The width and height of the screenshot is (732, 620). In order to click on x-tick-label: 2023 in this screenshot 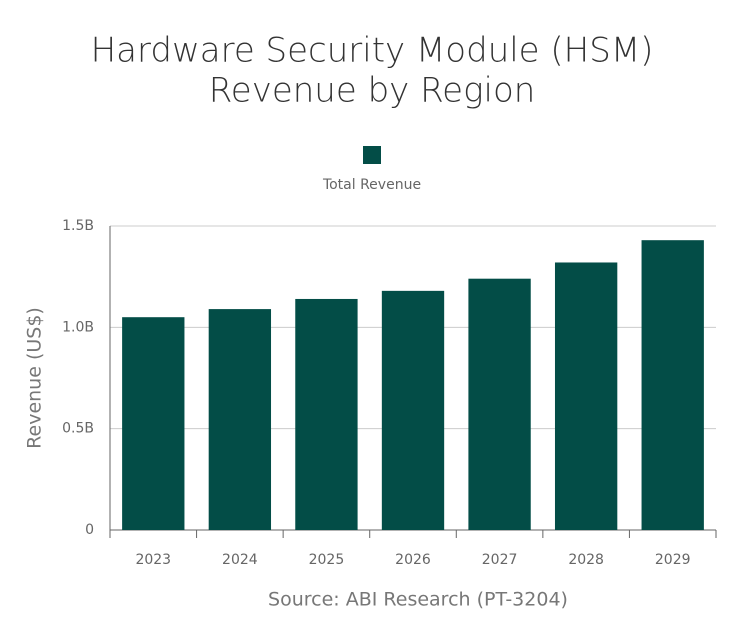, I will do `click(153, 560)`.